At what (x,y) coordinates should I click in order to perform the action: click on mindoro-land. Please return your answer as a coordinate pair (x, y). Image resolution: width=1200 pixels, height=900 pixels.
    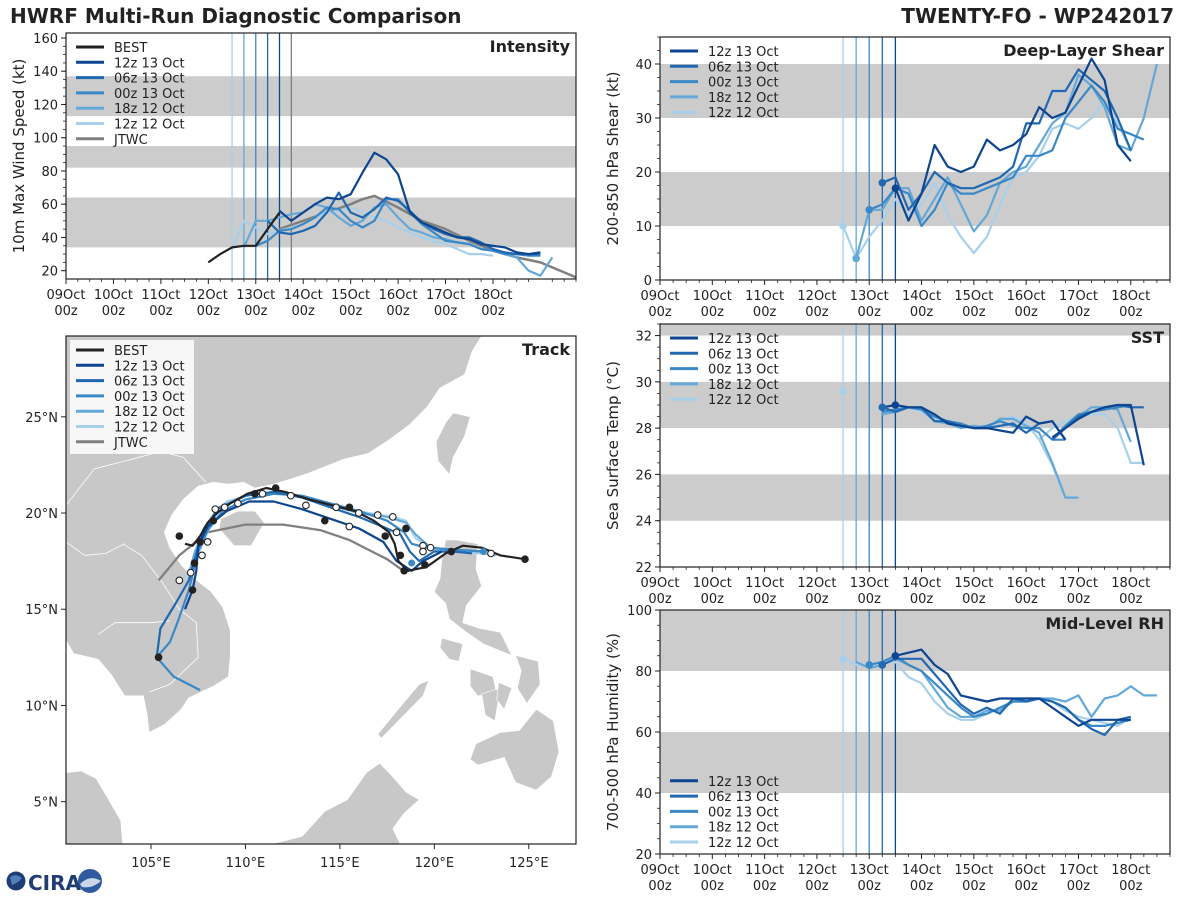
    Looking at the image, I should click on (451, 649).